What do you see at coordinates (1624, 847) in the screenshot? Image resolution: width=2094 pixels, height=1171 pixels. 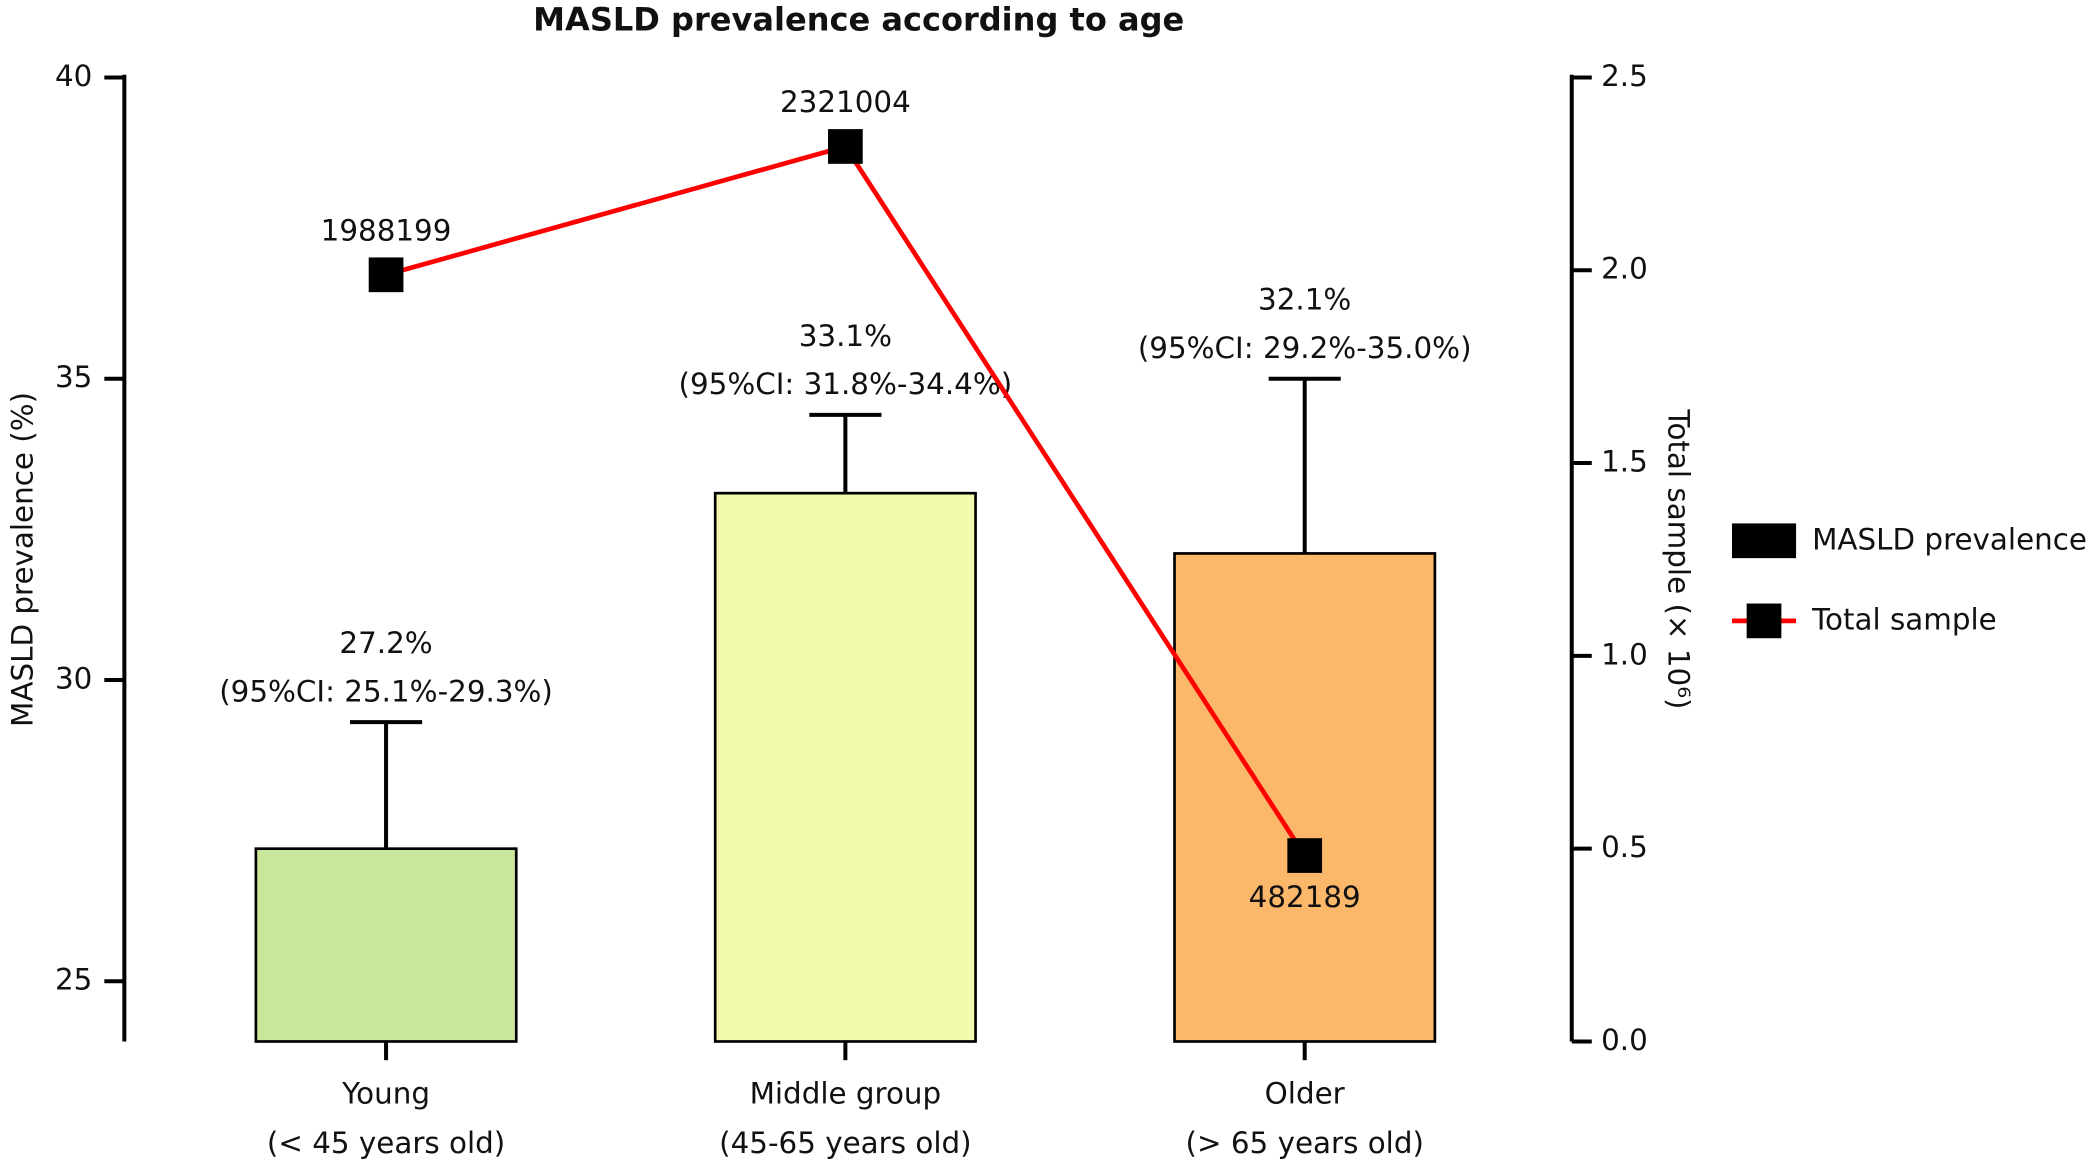 I see `y2-tick-label: 0.5` at bounding box center [1624, 847].